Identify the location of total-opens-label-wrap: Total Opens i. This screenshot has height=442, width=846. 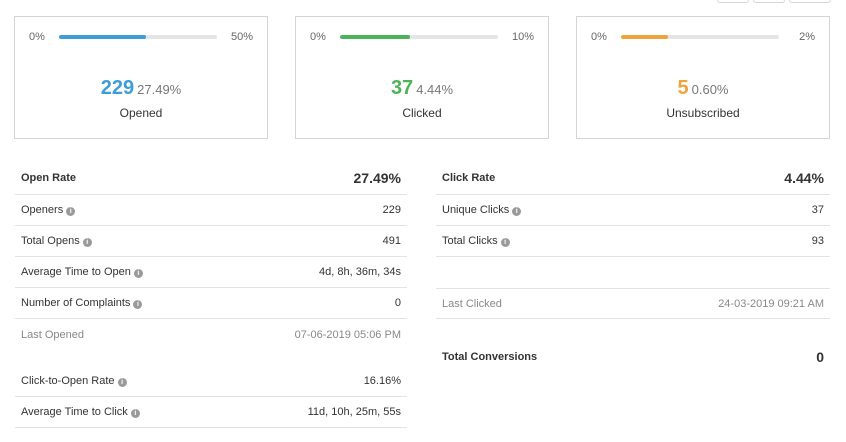
(56, 241).